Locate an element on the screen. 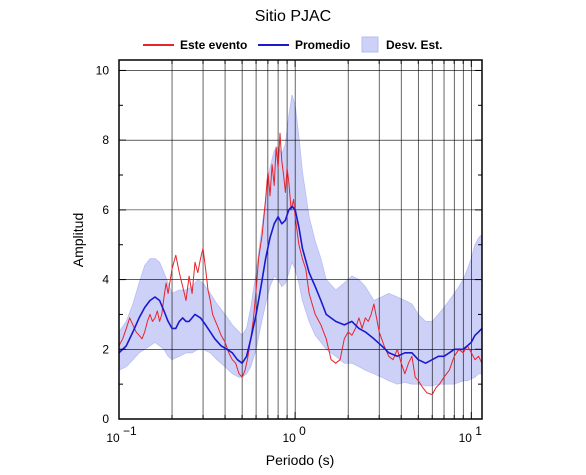 Image resolution: width=586 pixels, height=475 pixels. legend-label-event: Este evento is located at coordinates (213, 45).